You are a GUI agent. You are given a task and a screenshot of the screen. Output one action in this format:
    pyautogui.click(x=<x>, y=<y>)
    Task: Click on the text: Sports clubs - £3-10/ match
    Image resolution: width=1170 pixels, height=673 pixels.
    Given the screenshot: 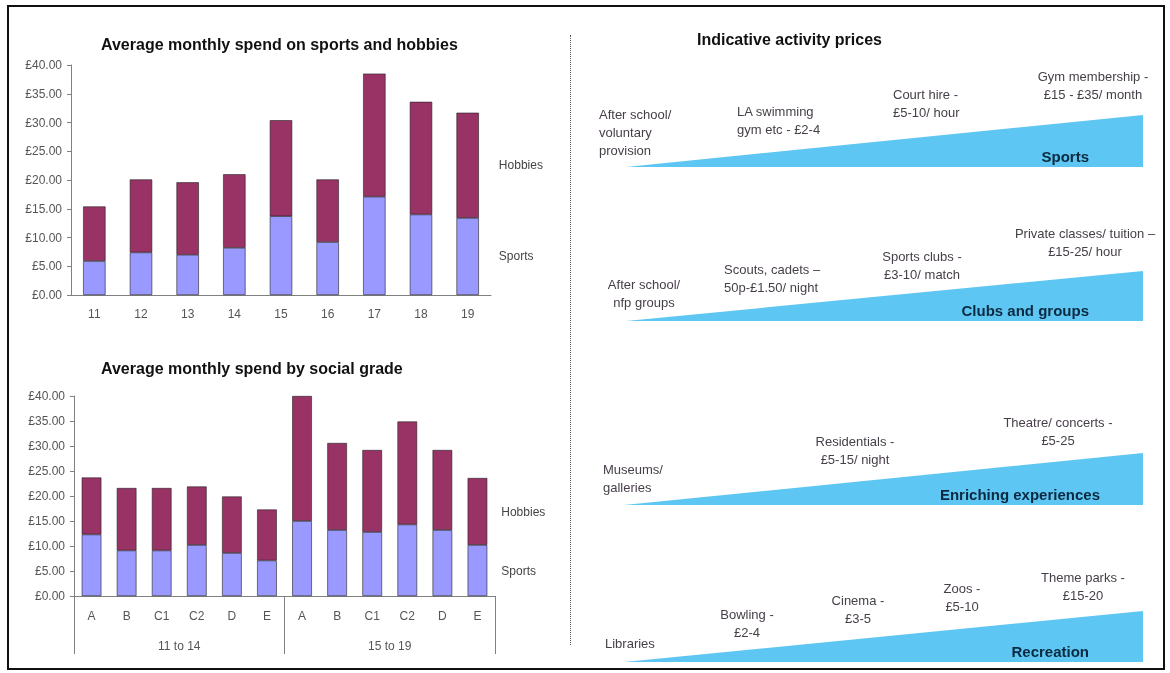 What is the action you would take?
    pyautogui.click(x=922, y=265)
    